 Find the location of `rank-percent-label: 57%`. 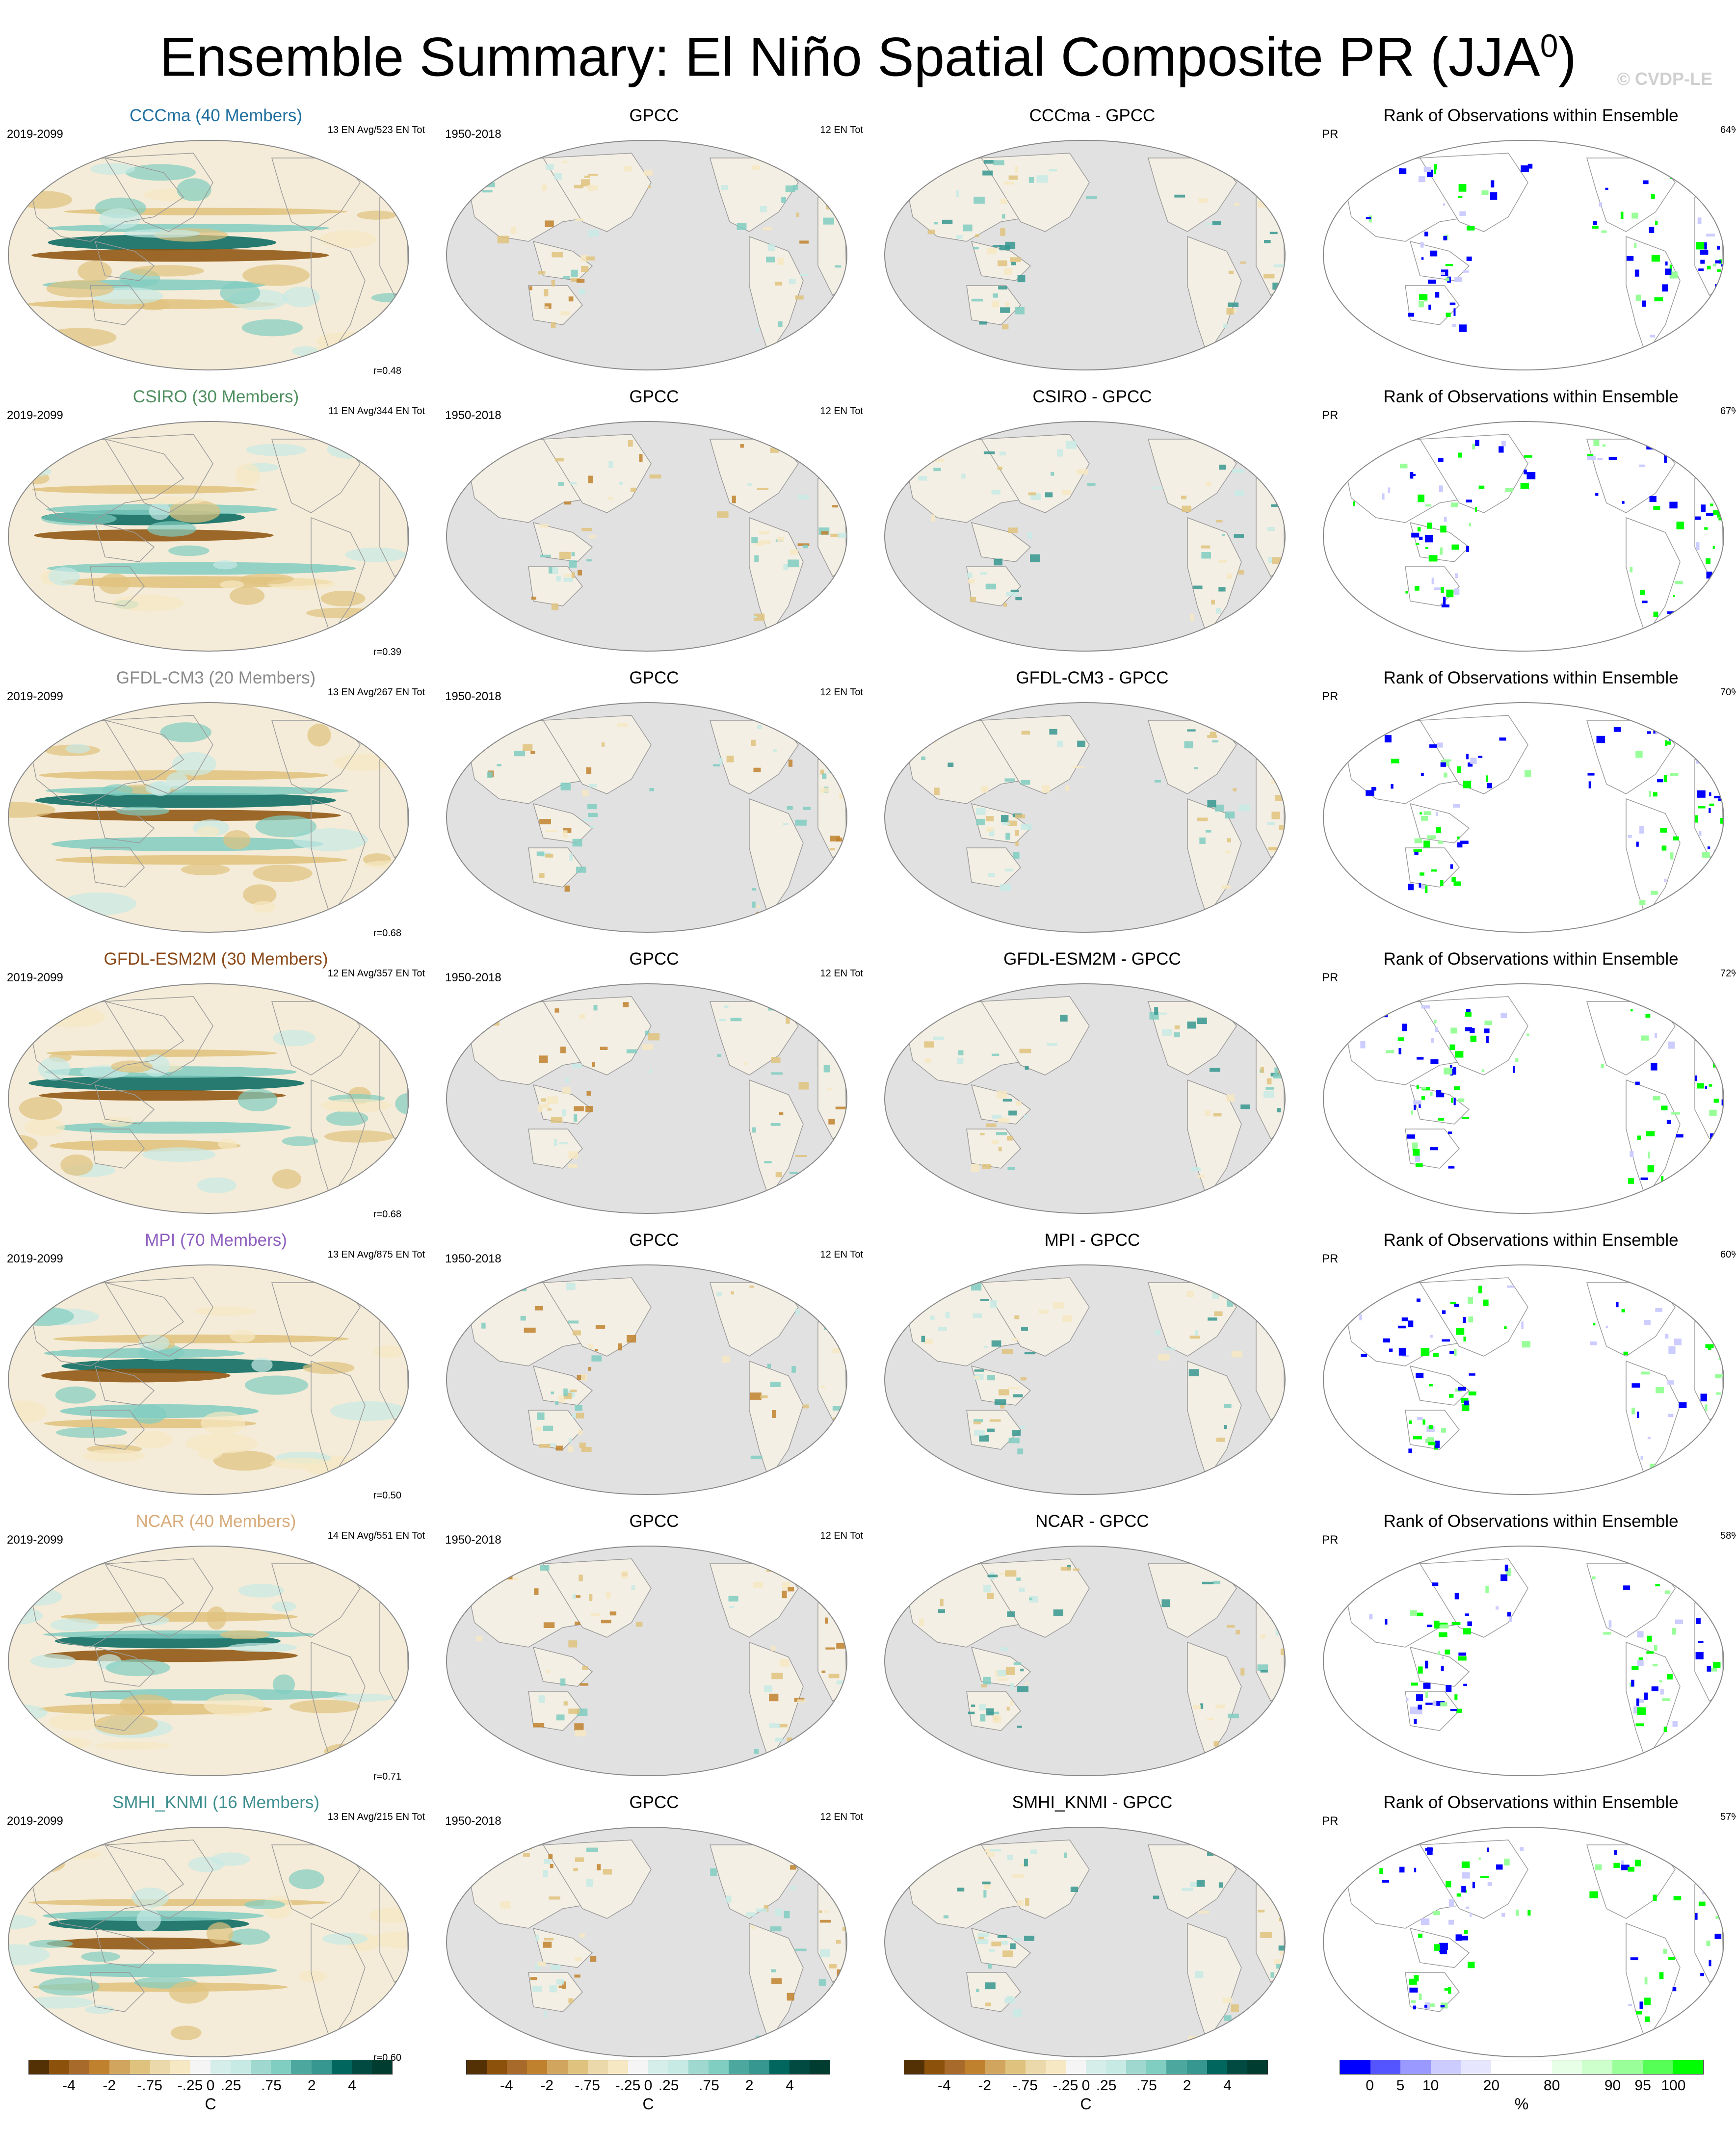

rank-percent-label: 57% is located at coordinates (1728, 1817).